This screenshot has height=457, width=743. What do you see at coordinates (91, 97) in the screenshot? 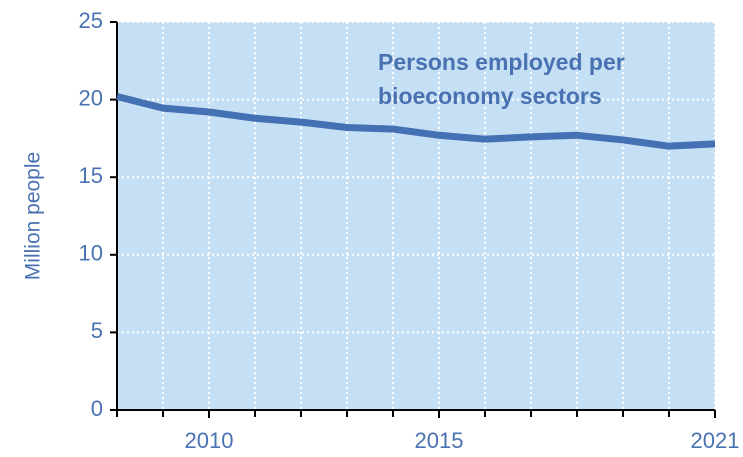
I see `y-tick-label: 20` at bounding box center [91, 97].